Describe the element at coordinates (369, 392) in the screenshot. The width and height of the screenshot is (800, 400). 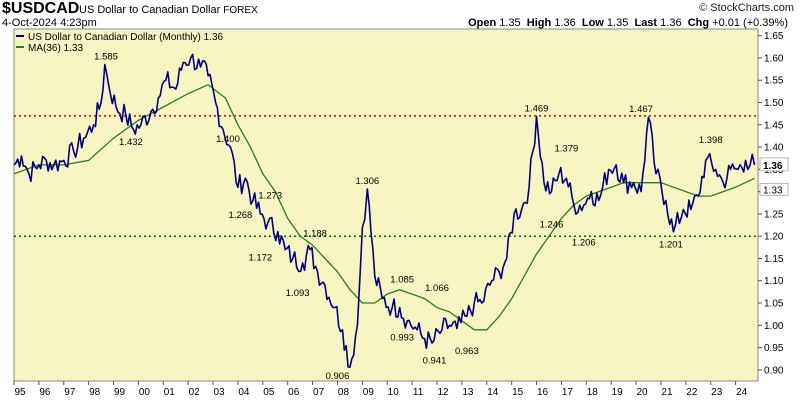
I see `x-tick-label: 09` at that location.